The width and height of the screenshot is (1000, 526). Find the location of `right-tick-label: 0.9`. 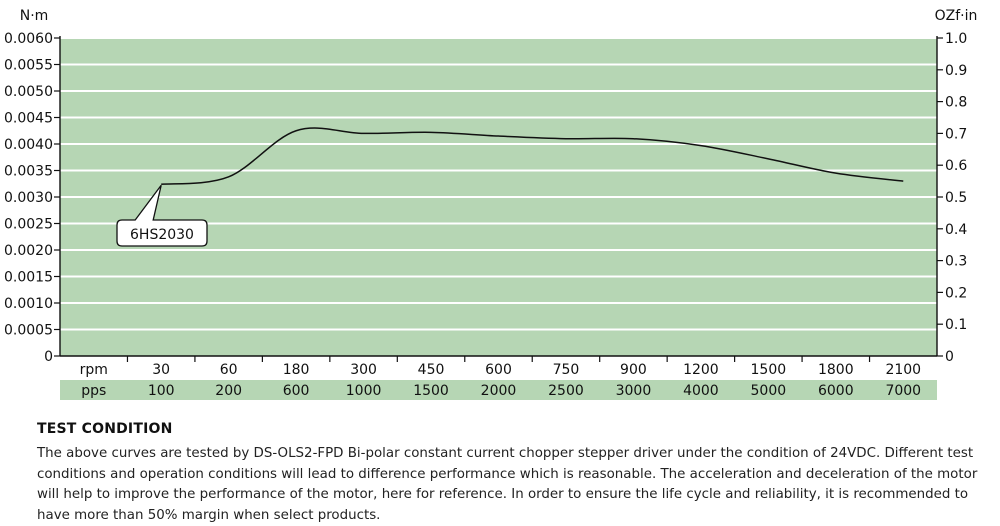

right-tick-label: 0.9 is located at coordinates (956, 71).